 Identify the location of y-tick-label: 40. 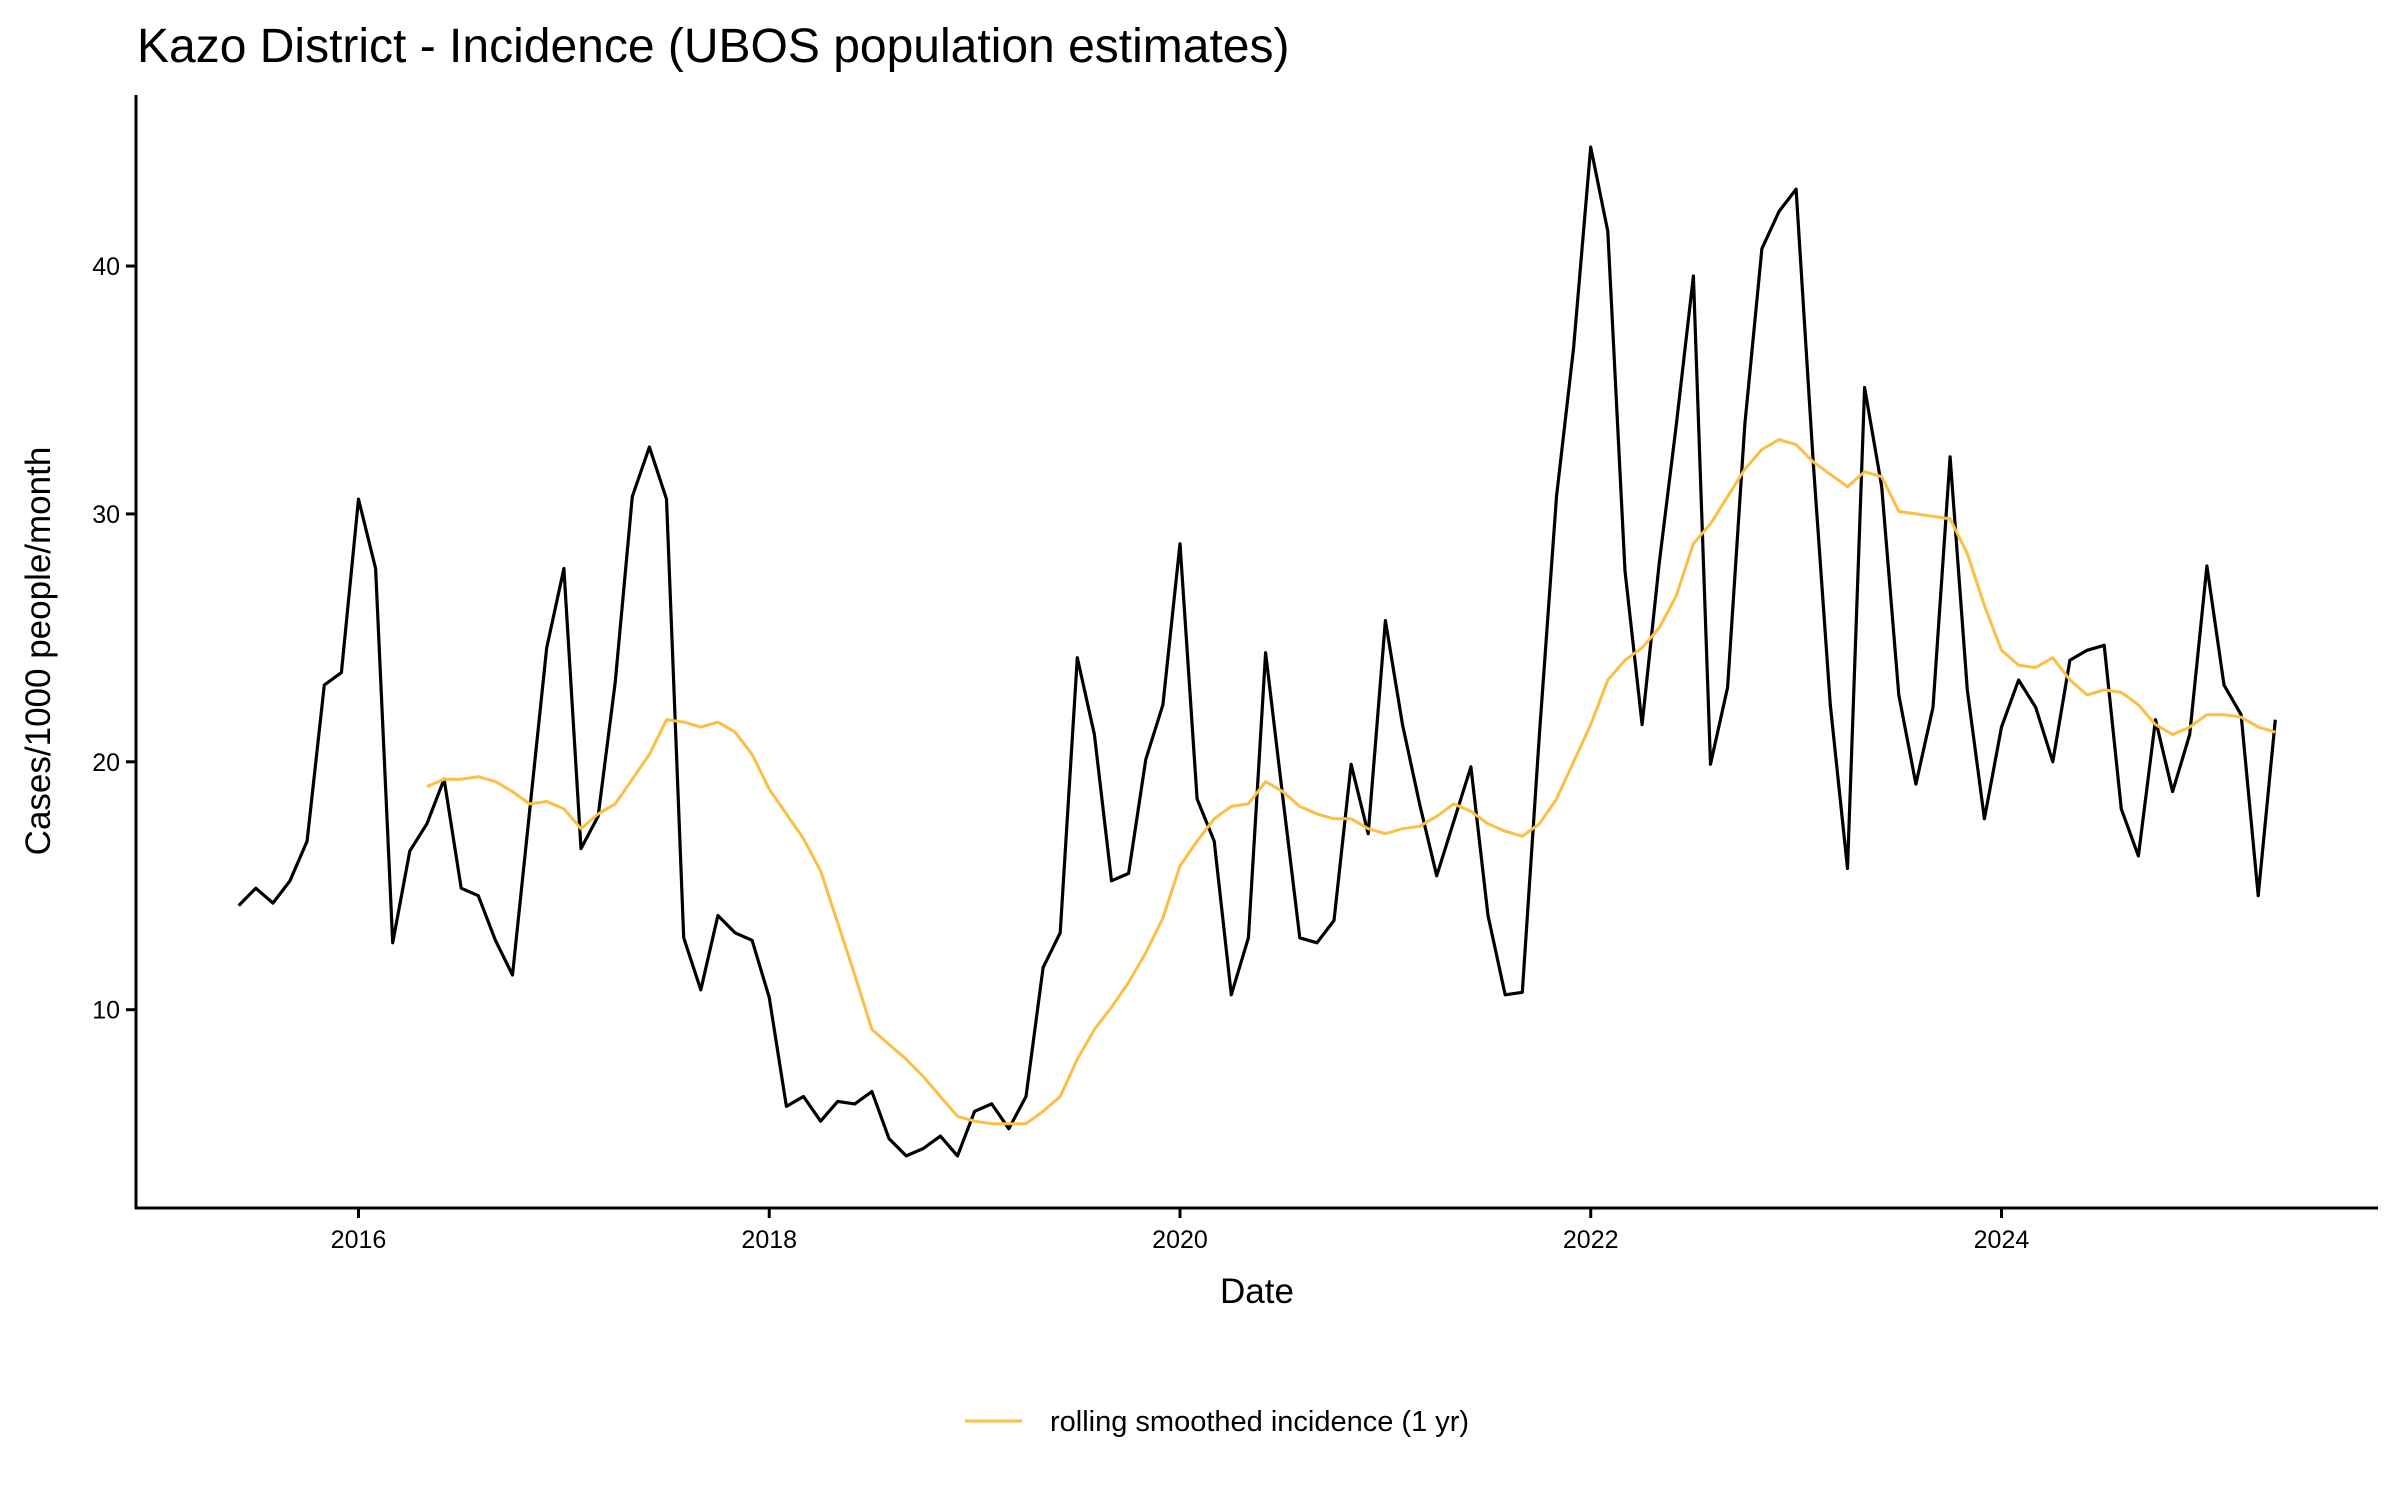
(106, 267).